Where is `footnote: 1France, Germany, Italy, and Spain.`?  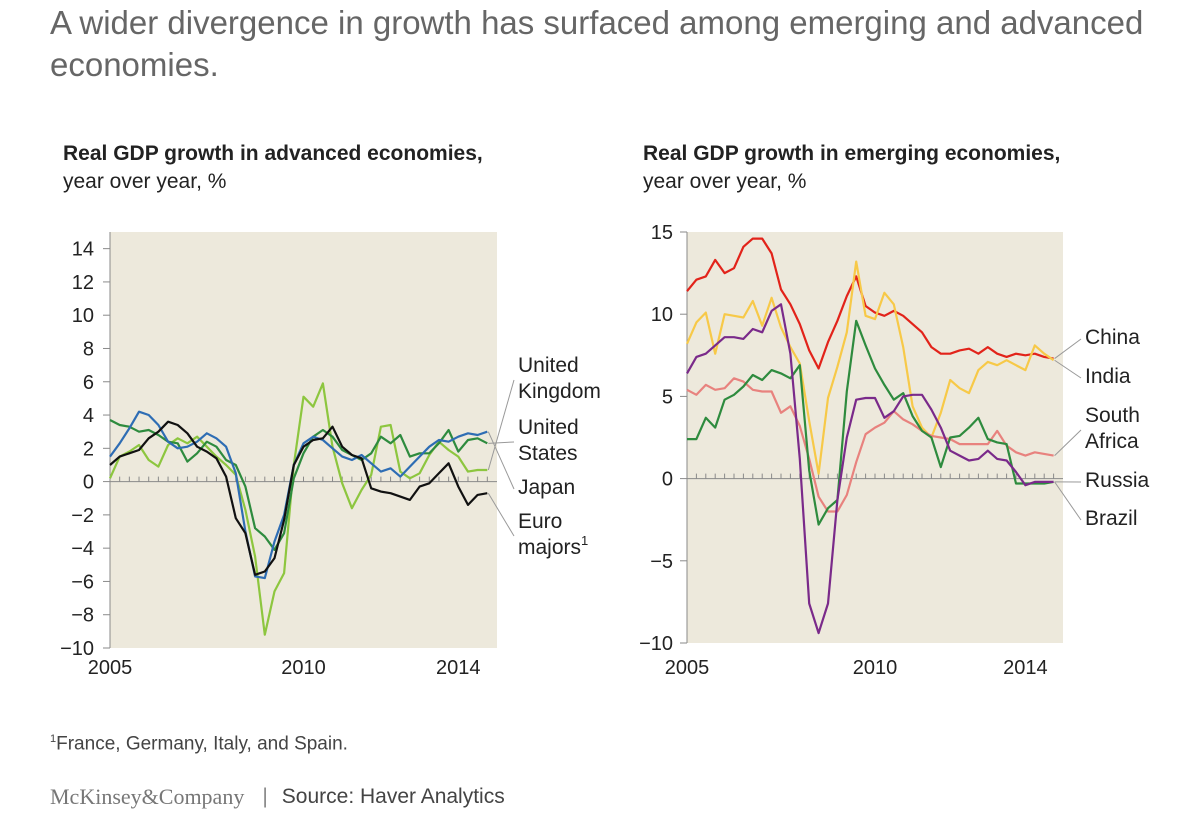 footnote: 1France, Germany, Italy, and Spain. is located at coordinates (199, 744).